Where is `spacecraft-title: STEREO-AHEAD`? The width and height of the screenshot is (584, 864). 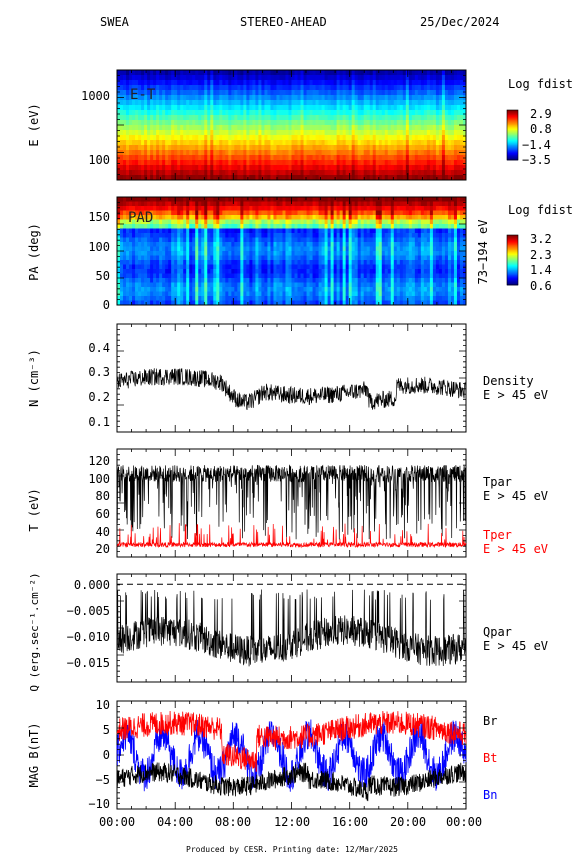
spacecraft-title: STEREO-AHEAD is located at coordinates (283, 22).